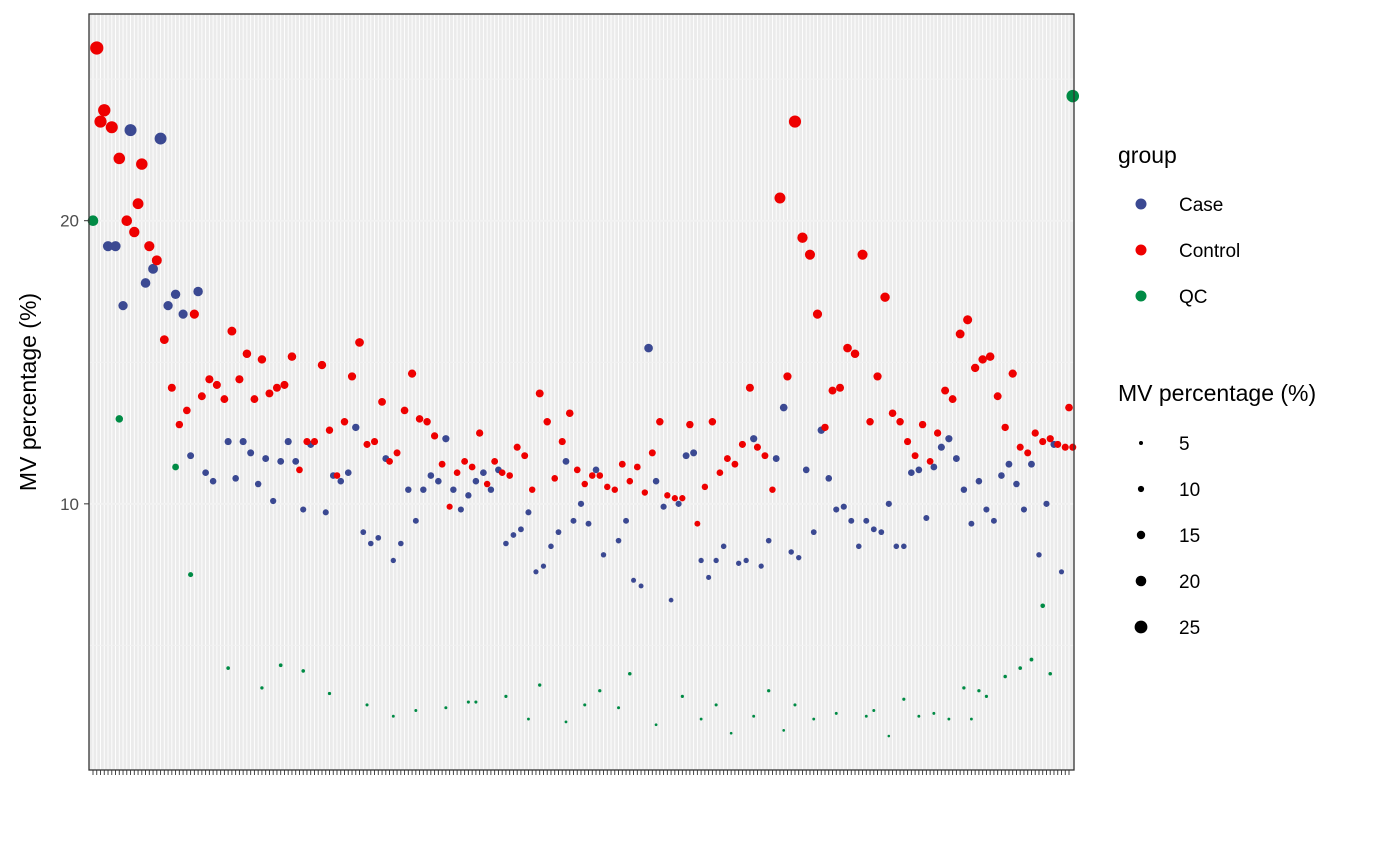 This screenshot has height=865, width=1400. Describe the element at coordinates (1184, 444) in the screenshot. I see `size-legend-label: 5` at that location.